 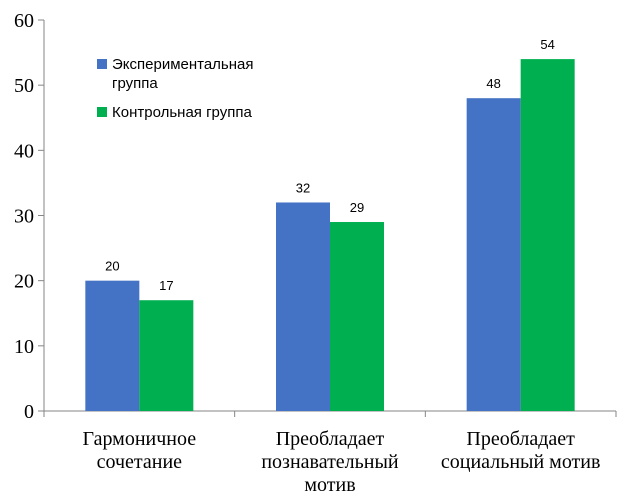 What do you see at coordinates (24, 217) in the screenshot?
I see `y-tick-label: 30` at bounding box center [24, 217].